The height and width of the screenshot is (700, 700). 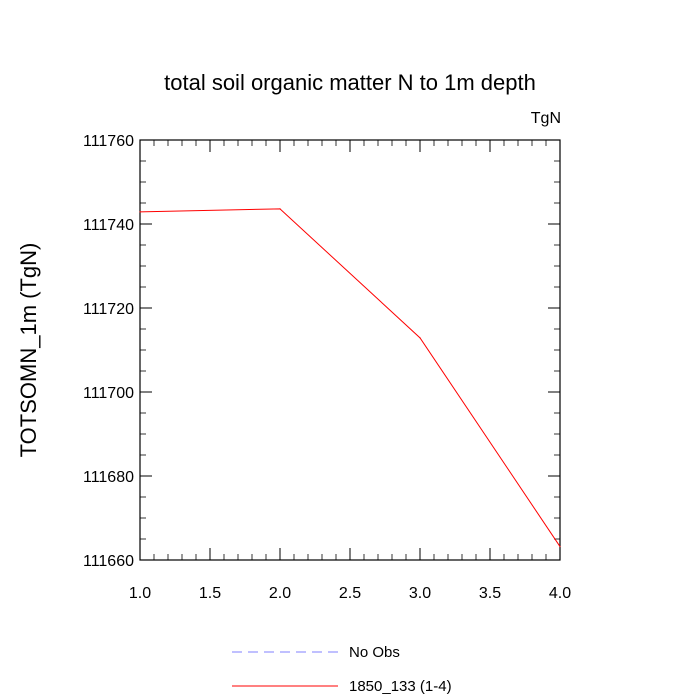 What do you see at coordinates (400, 686) in the screenshot?
I see `legend-label: 1850_133 (1-4)` at bounding box center [400, 686].